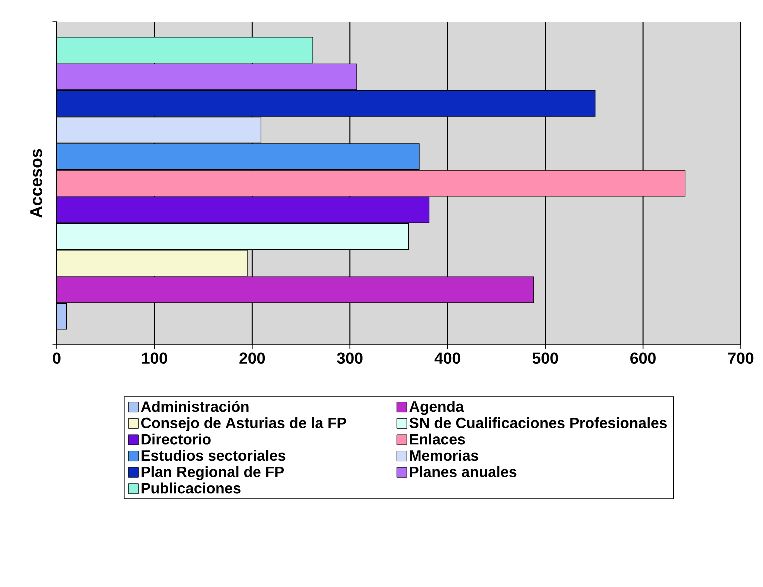 The width and height of the screenshot is (763, 587). What do you see at coordinates (36, 183) in the screenshot?
I see `y-axis-title: Accesos` at bounding box center [36, 183].